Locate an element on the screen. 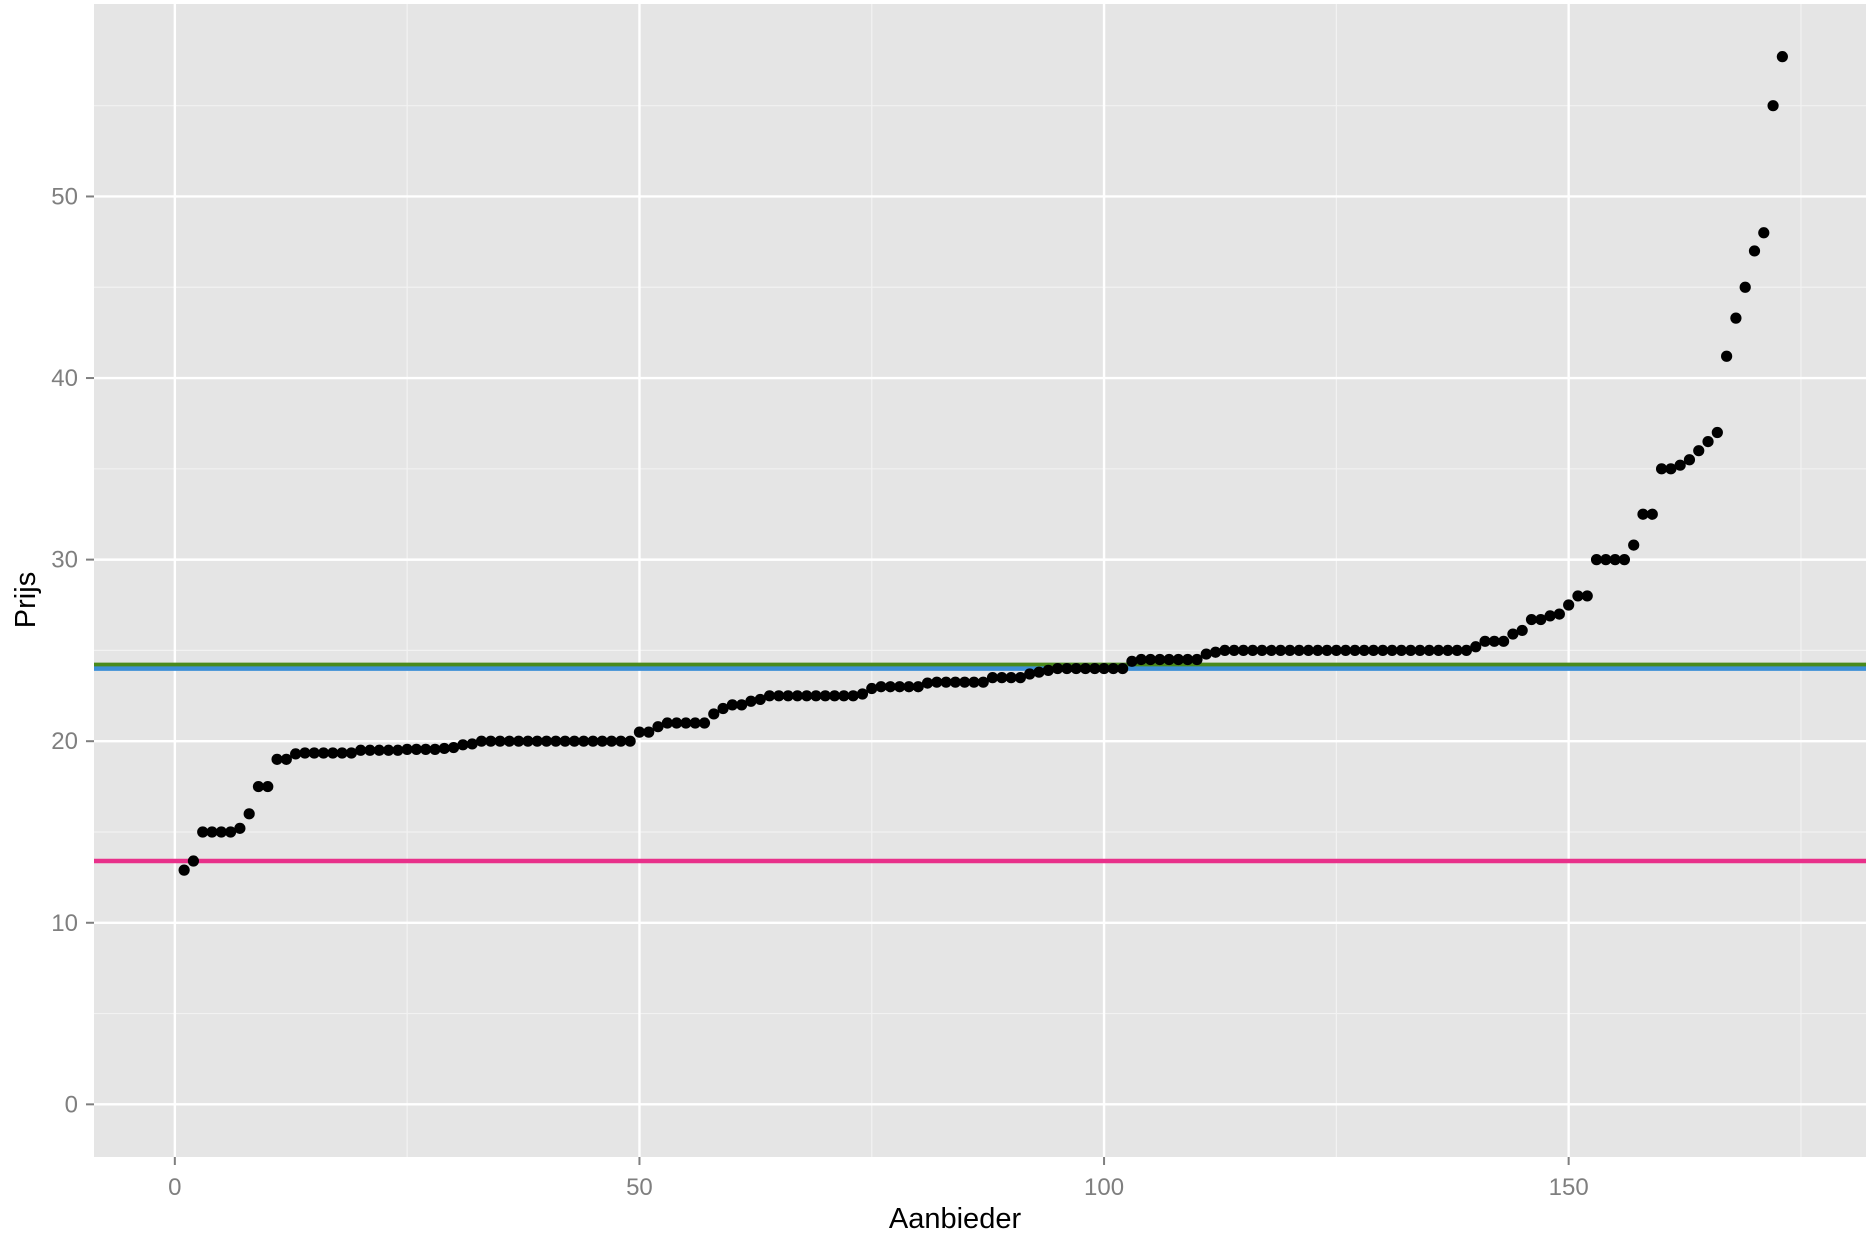  y-tick-label: 30 is located at coordinates (64, 560).